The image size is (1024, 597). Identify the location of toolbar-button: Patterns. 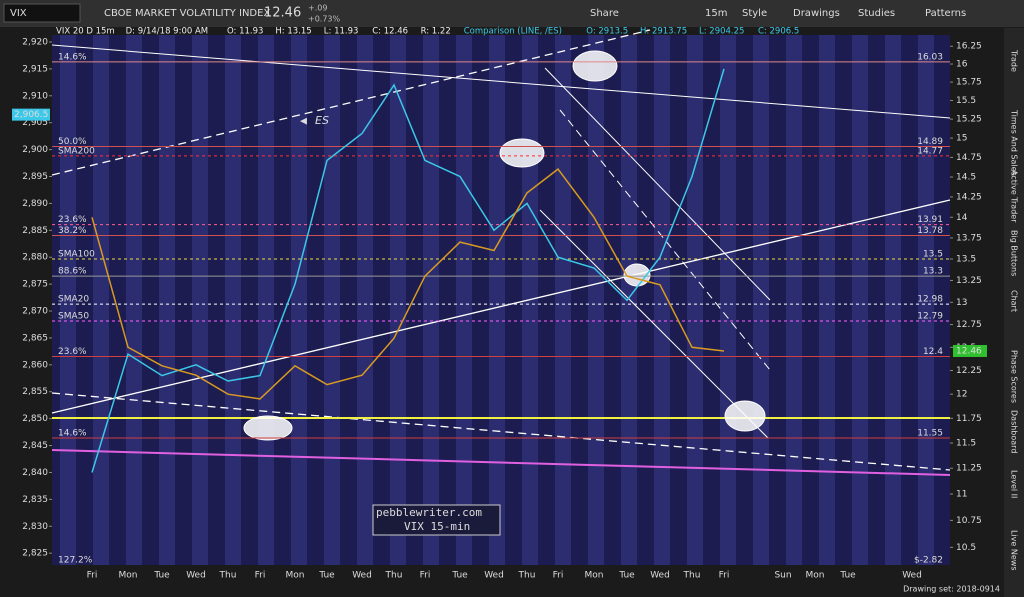
(945, 13).